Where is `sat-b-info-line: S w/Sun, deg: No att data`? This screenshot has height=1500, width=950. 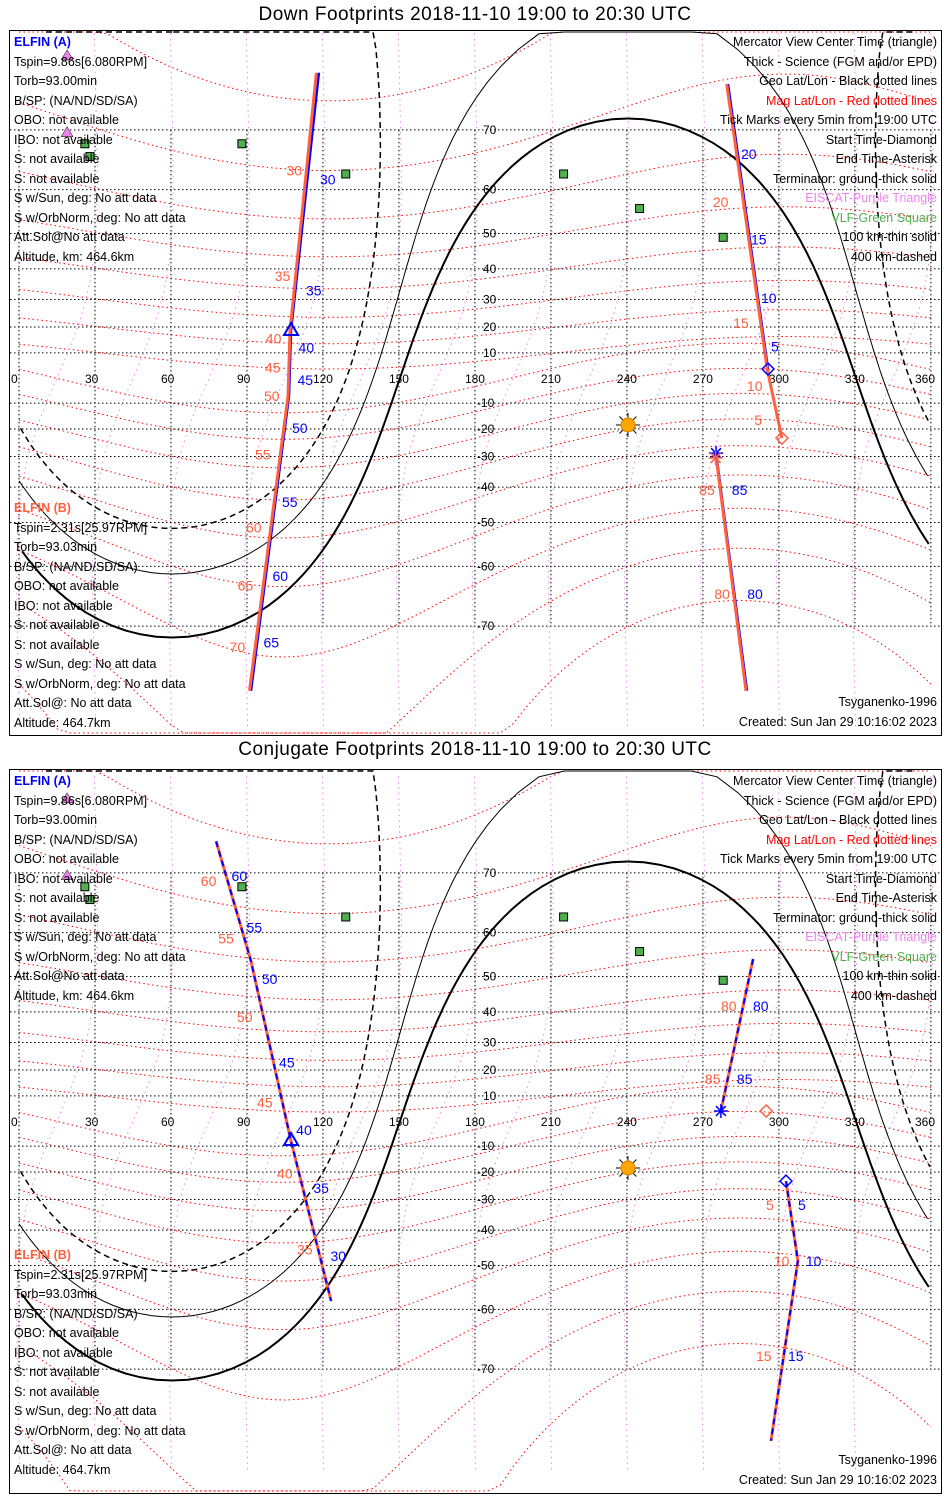 sat-b-info-line: S w/Sun, deg: No att data is located at coordinates (85, 1411).